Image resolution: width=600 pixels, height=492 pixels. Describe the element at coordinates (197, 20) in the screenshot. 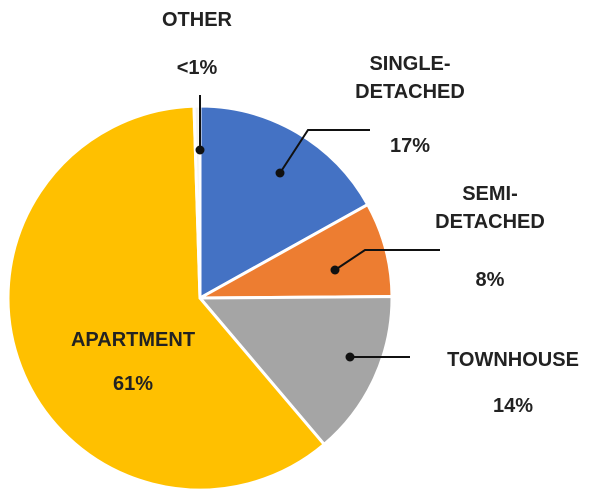

I see `category-label: OTHER` at that location.